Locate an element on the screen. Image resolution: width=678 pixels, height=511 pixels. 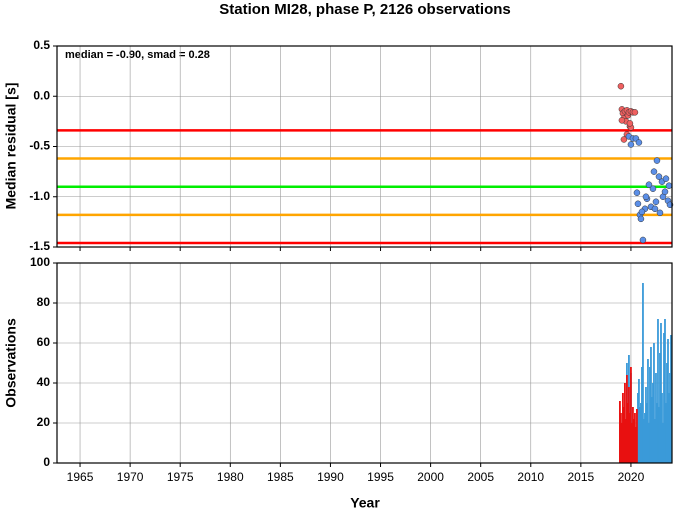
y-tick-label: 60 is located at coordinates (44, 342).